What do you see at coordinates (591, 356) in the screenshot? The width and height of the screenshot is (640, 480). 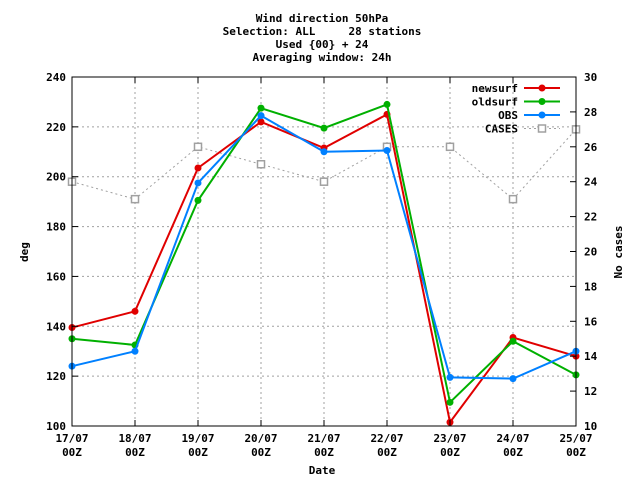 I see `y2-tick-label: 14` at bounding box center [591, 356].